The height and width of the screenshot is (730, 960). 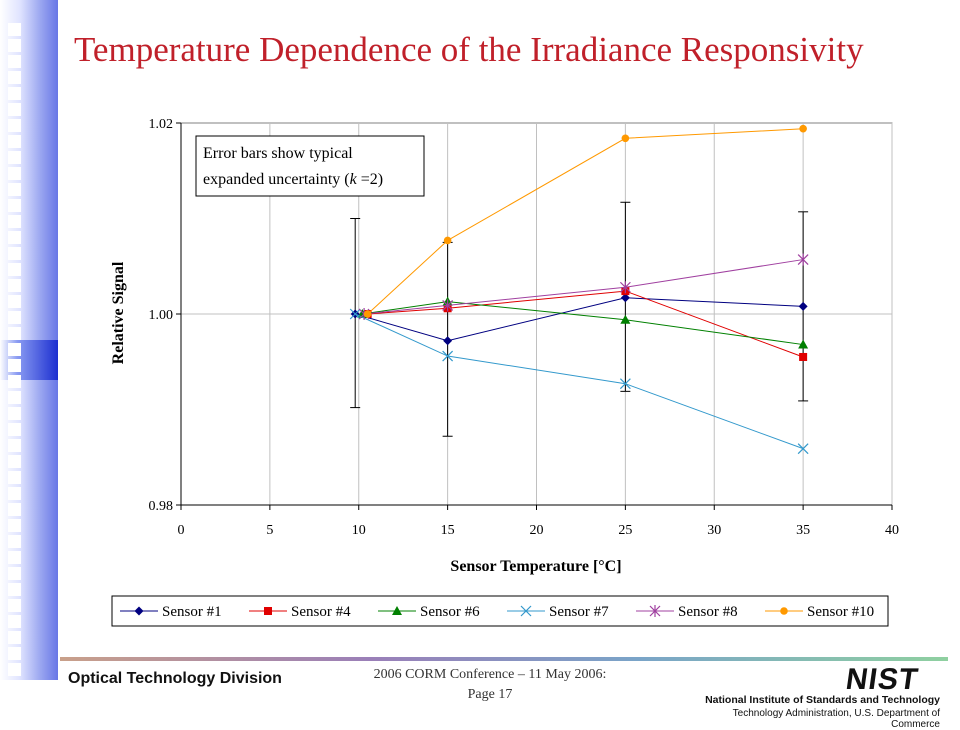 I want to click on x-tick-label: 25, so click(x=625, y=530).